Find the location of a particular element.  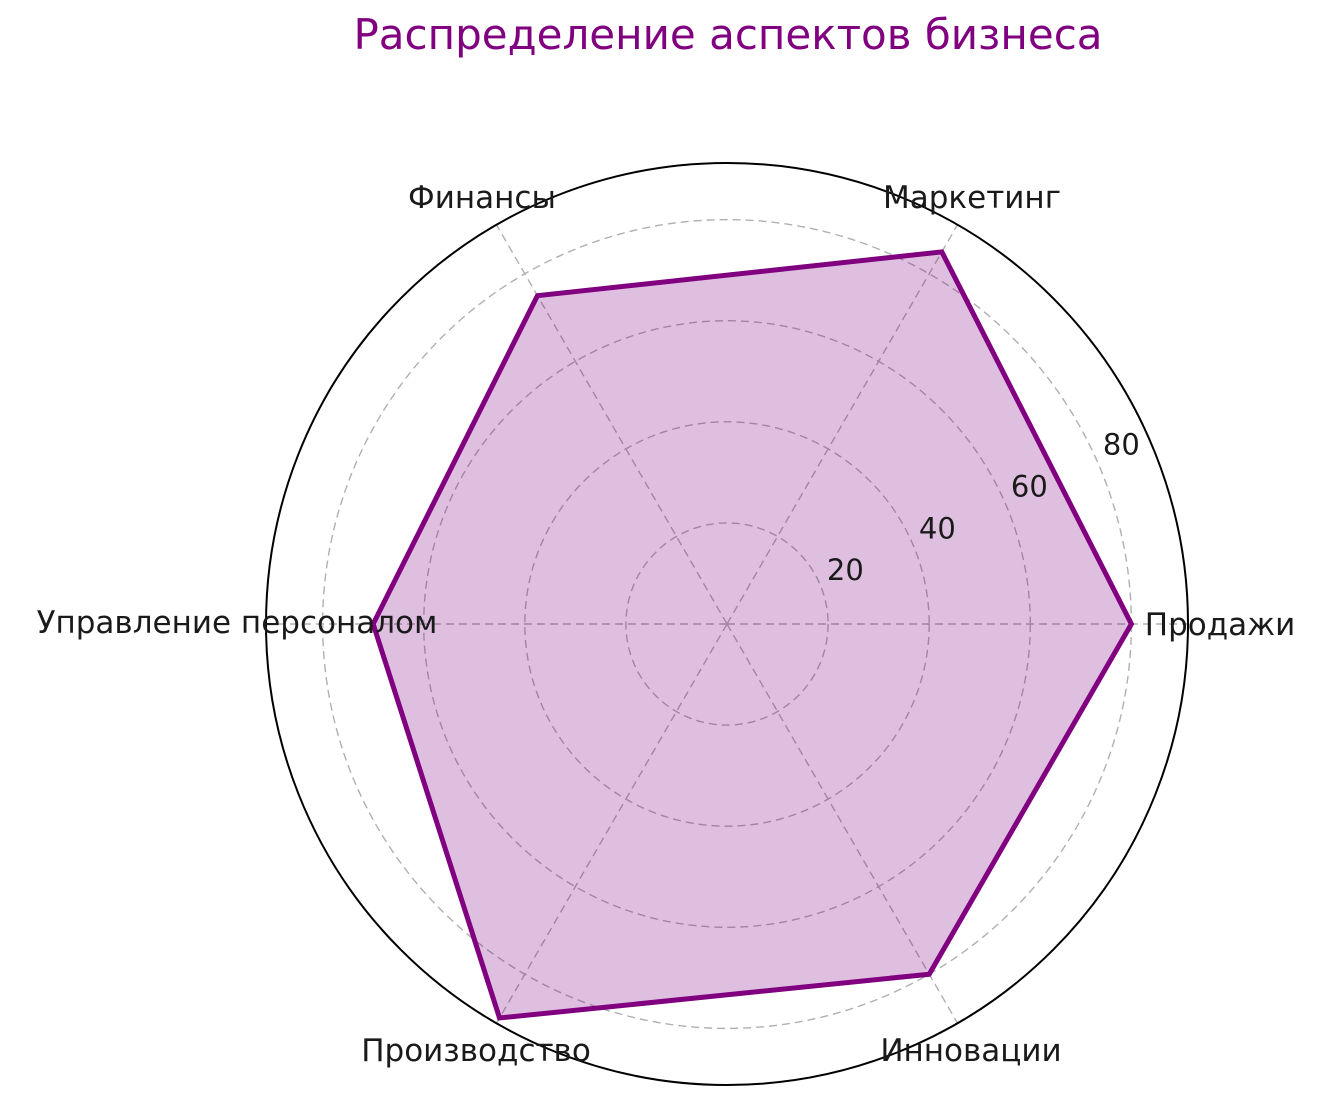

category-label: Производство is located at coordinates (476, 1051).